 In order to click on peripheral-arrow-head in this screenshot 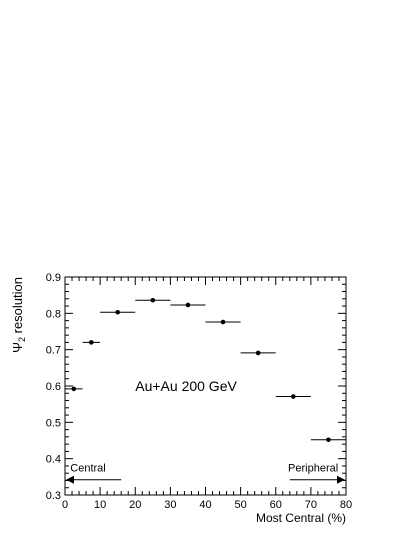, I will do `click(341, 479)`.